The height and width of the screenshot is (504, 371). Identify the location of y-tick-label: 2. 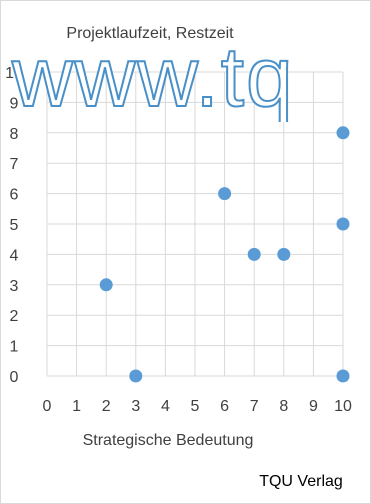
(14, 316).